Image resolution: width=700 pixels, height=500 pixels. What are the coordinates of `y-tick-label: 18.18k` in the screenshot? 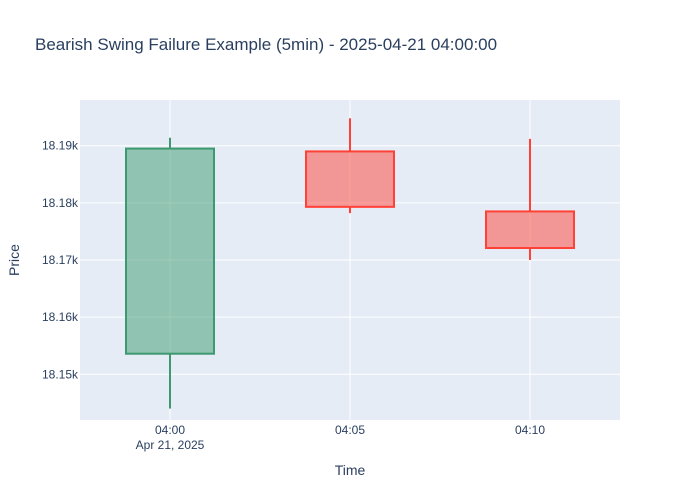 It's located at (60, 203).